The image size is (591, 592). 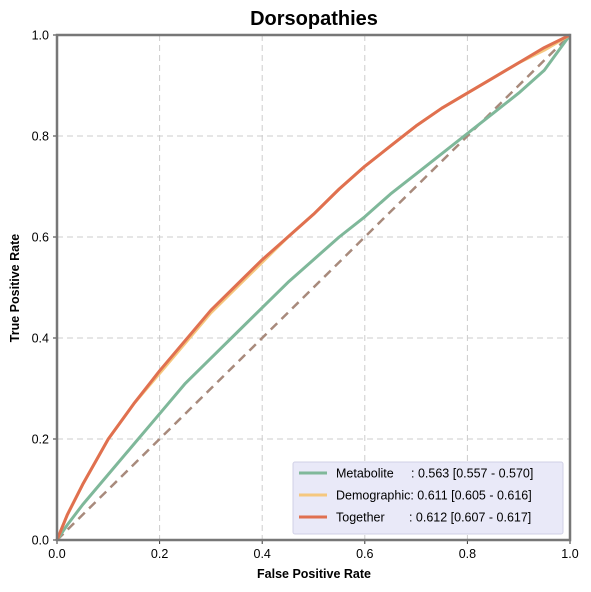 I want to click on x-tick-label: 0.6, so click(x=364, y=554).